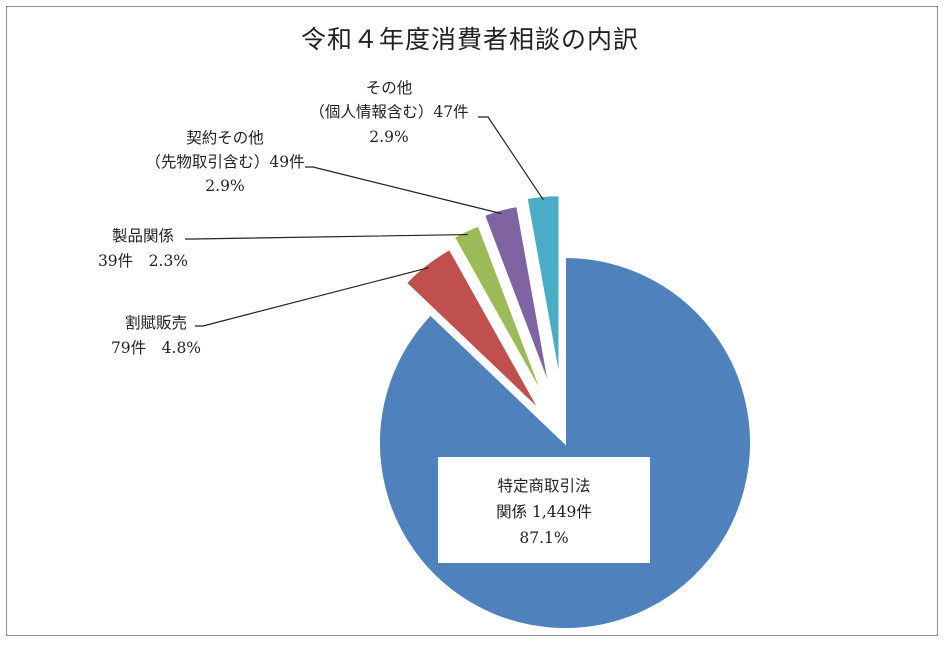 Image resolution: width=947 pixels, height=646 pixels. What do you see at coordinates (225, 138) in the screenshot?
I see `data-label-3-line-0: 契約その他` at bounding box center [225, 138].